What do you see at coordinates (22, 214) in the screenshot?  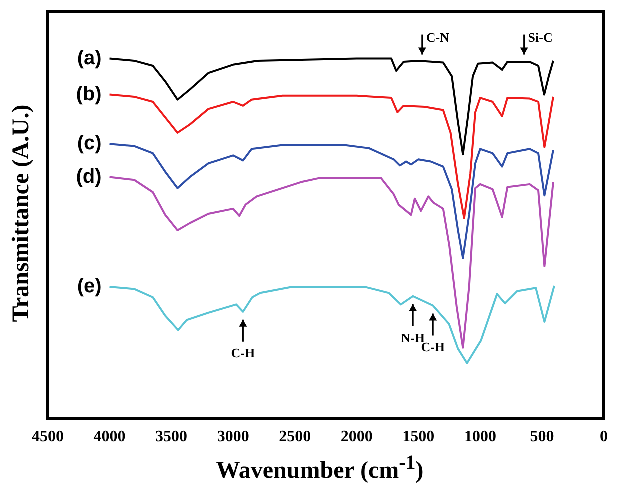 I see `y-axis-title: Transmittance (A.U.)` at bounding box center [22, 214].